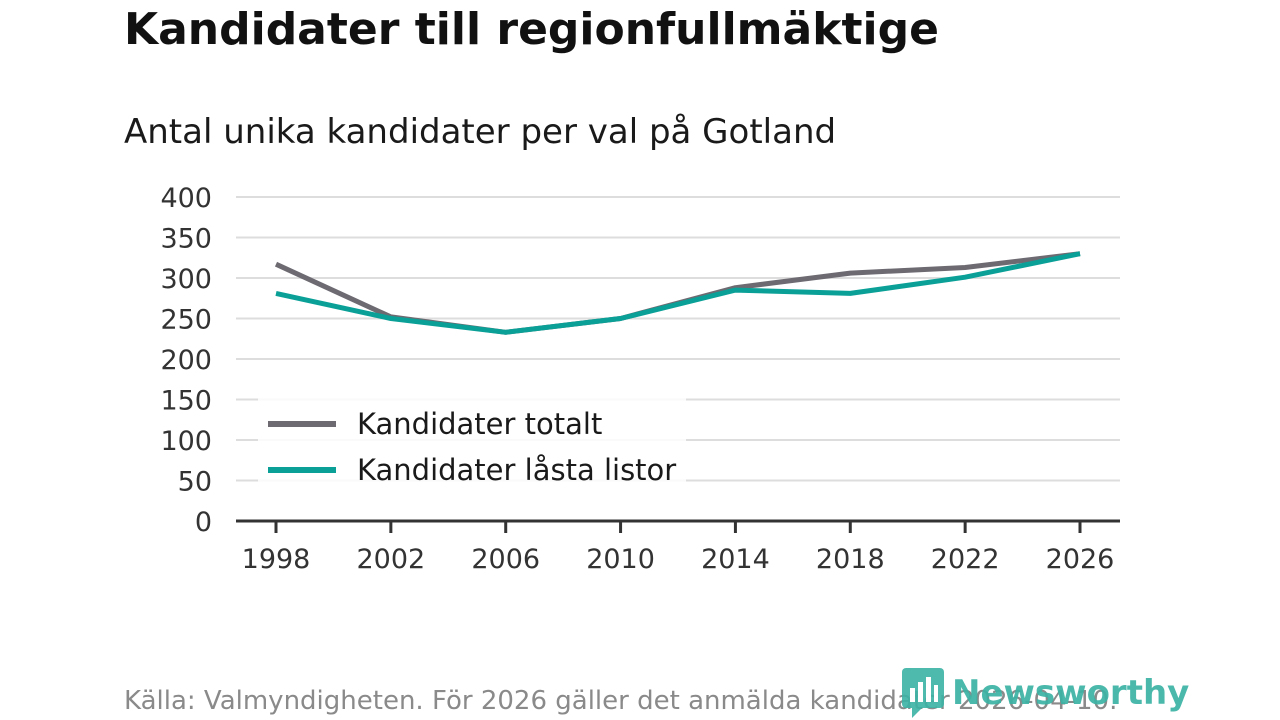  Describe the element at coordinates (505, 559) in the screenshot. I see `x-tick-label: 2006` at that location.